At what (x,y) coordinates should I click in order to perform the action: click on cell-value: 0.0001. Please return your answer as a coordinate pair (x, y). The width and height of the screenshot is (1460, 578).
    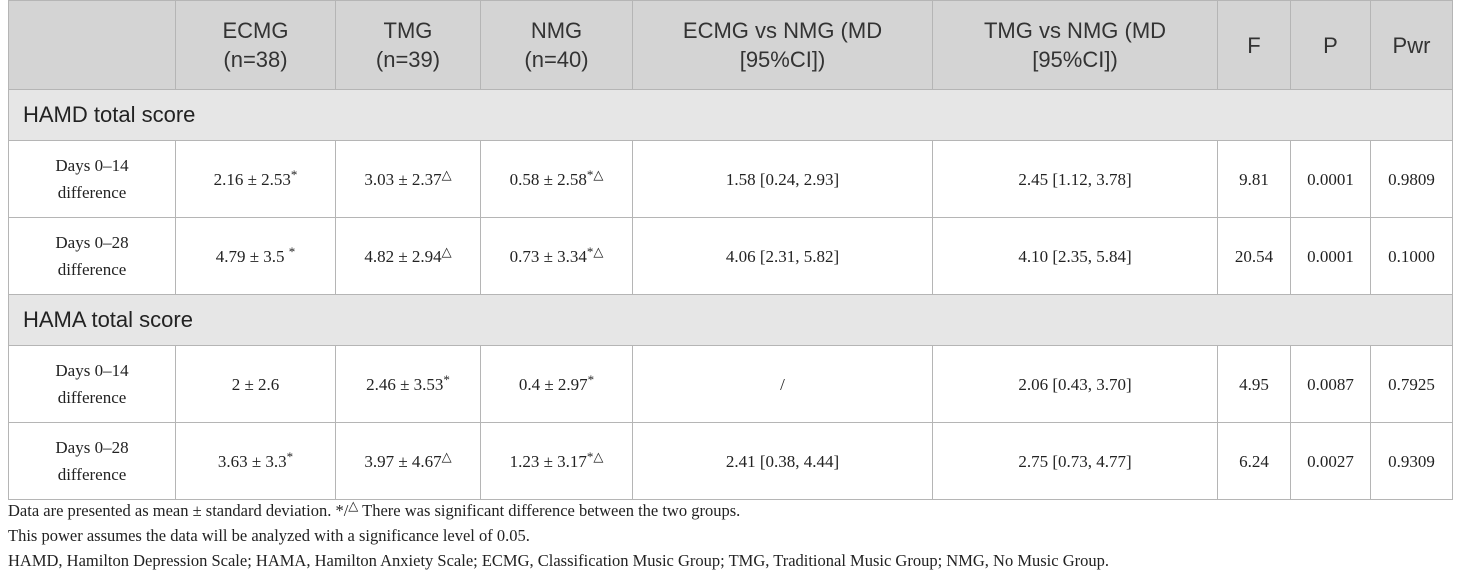
    Looking at the image, I should click on (1330, 179).